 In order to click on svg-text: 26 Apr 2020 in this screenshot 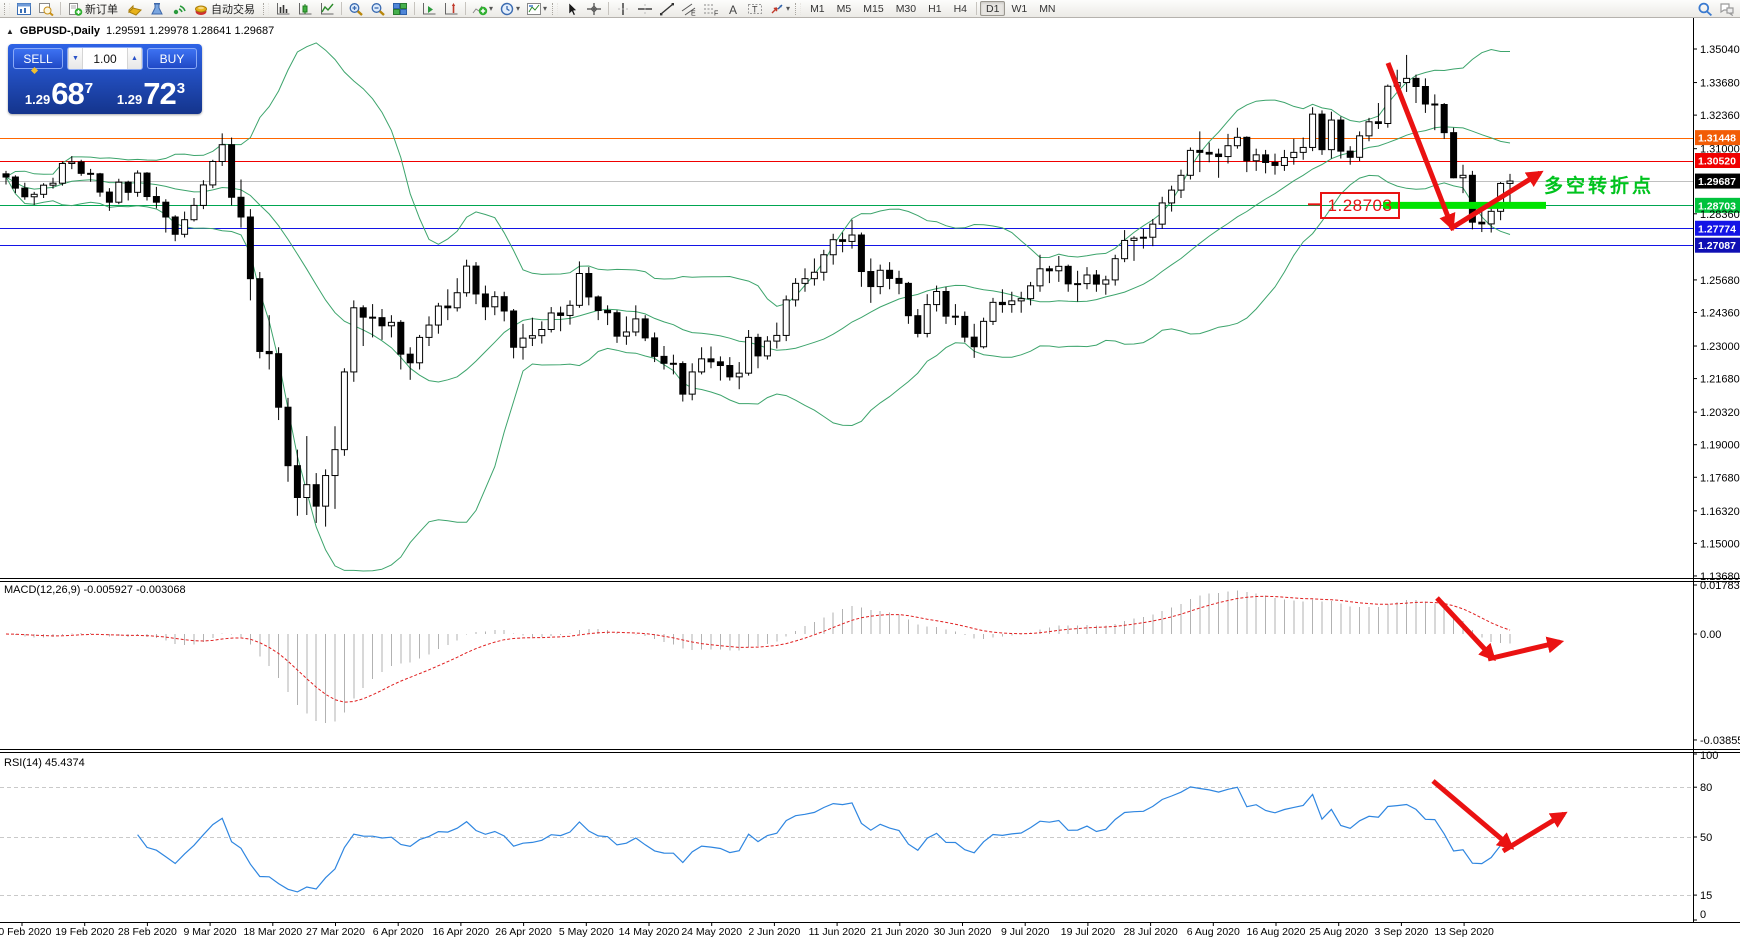, I will do `click(523, 932)`.